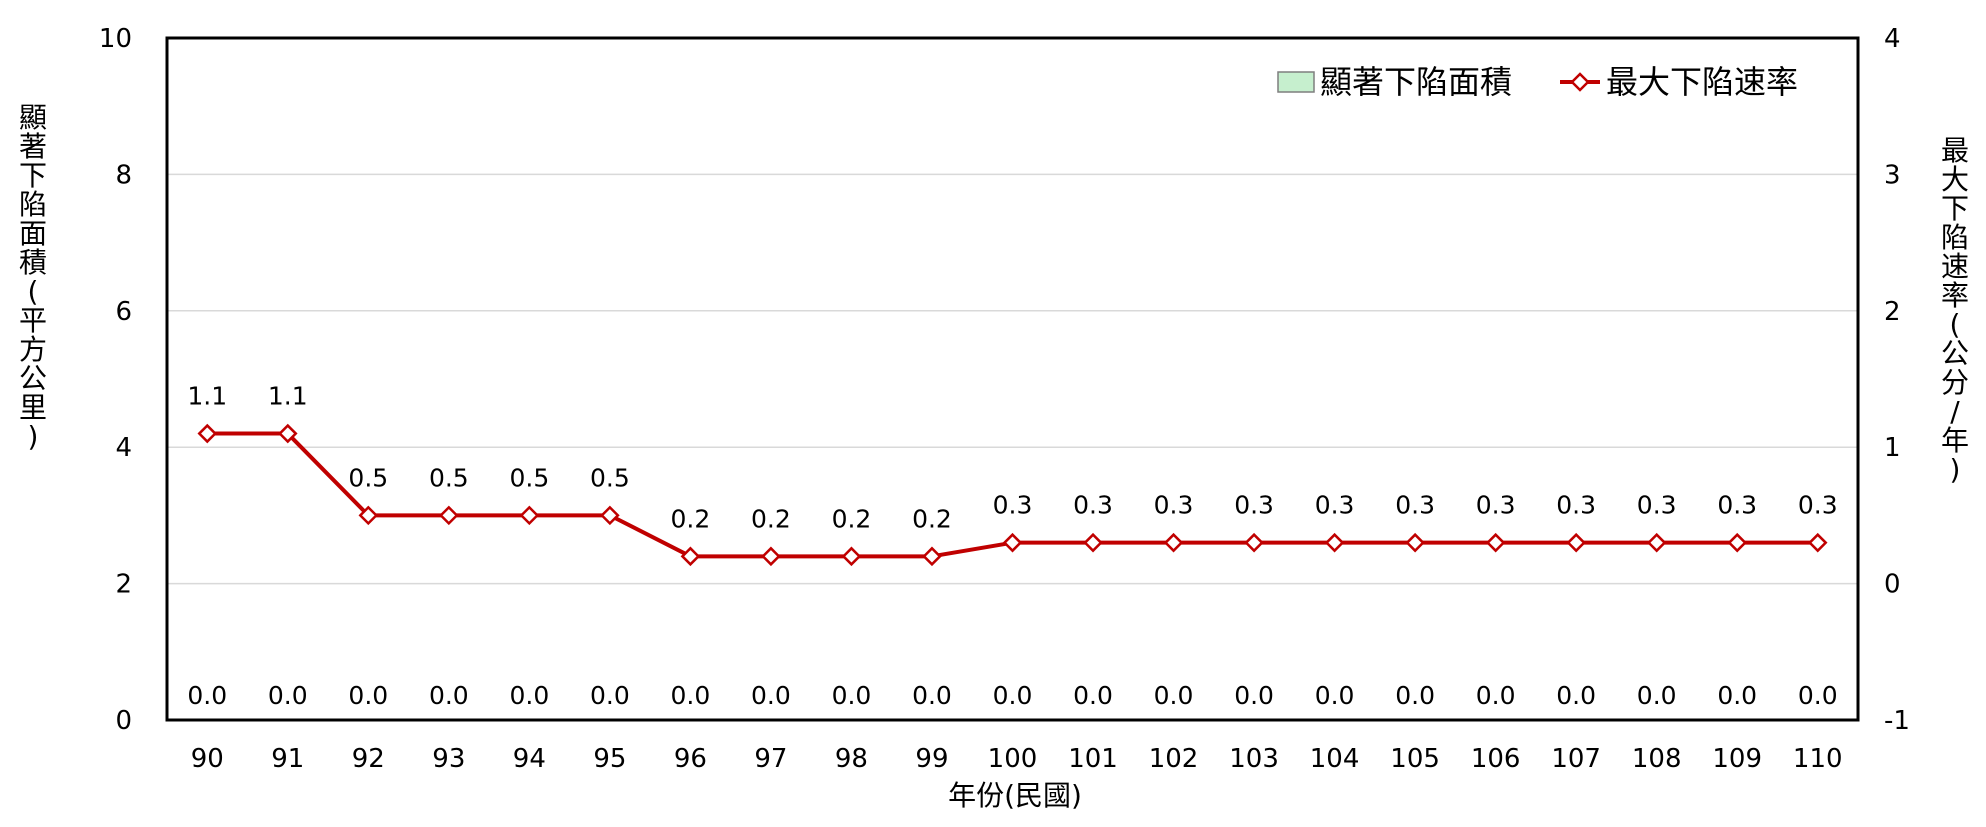  Describe the element at coordinates (1580, 82) in the screenshot. I see `legend-marker-rate` at that location.